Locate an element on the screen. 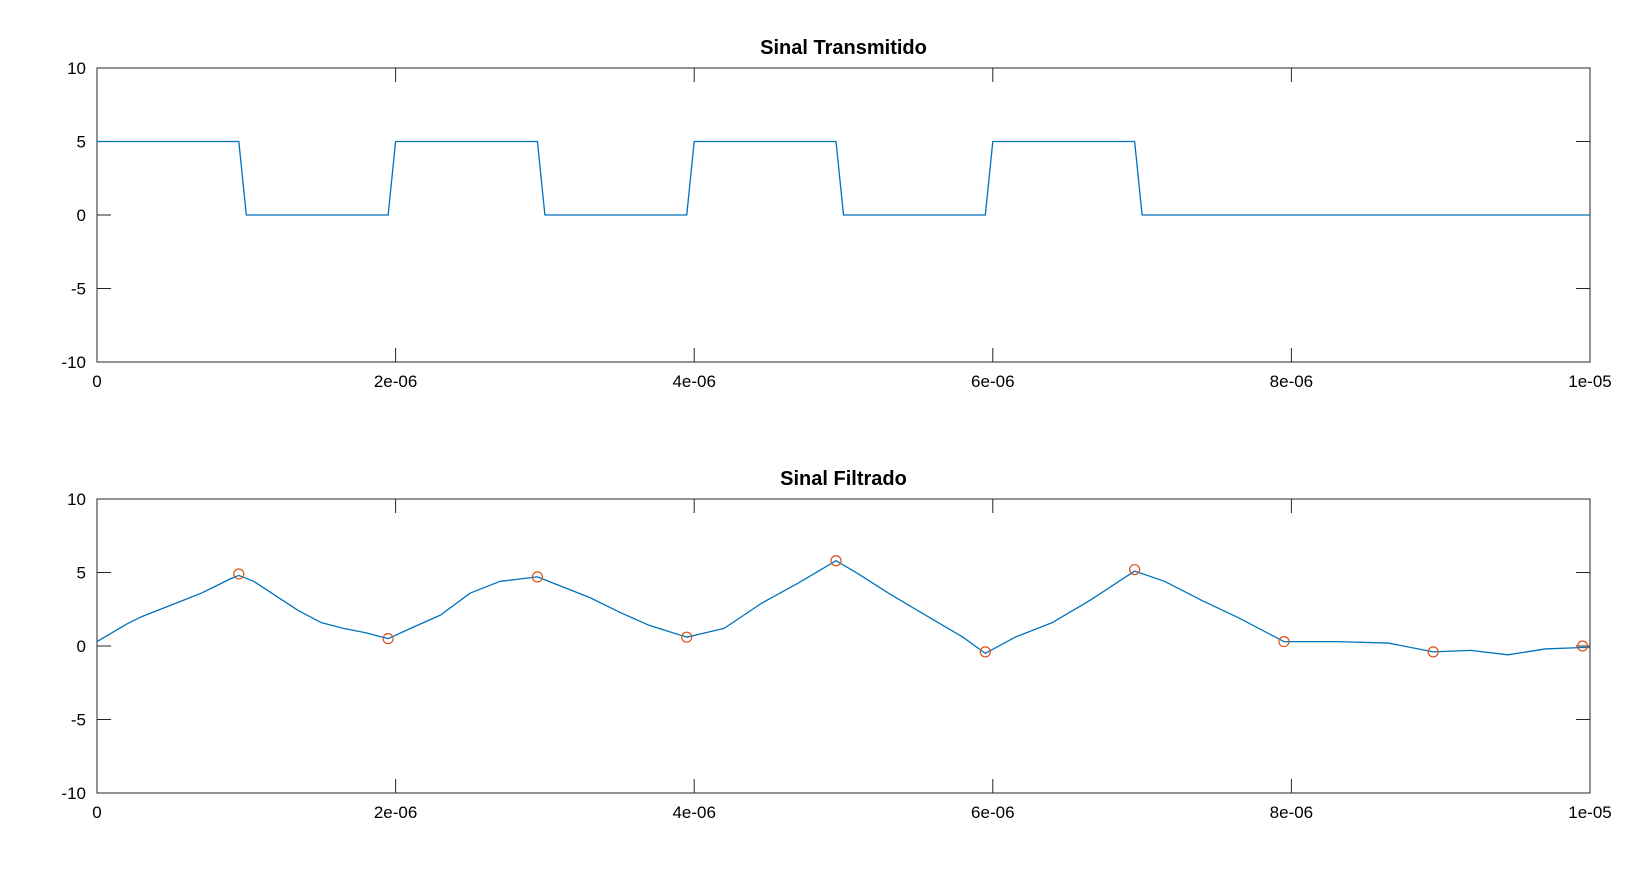 The height and width of the screenshot is (872, 1633). peak-markers is located at coordinates (911, 606).